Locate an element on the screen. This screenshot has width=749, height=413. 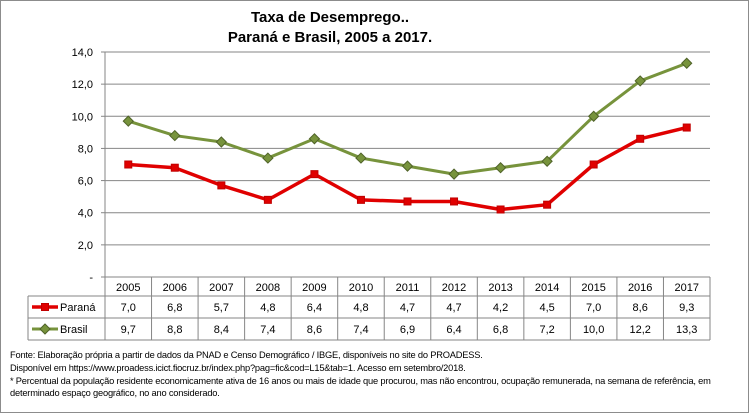
table-cell: 12,2 is located at coordinates (639, 330).